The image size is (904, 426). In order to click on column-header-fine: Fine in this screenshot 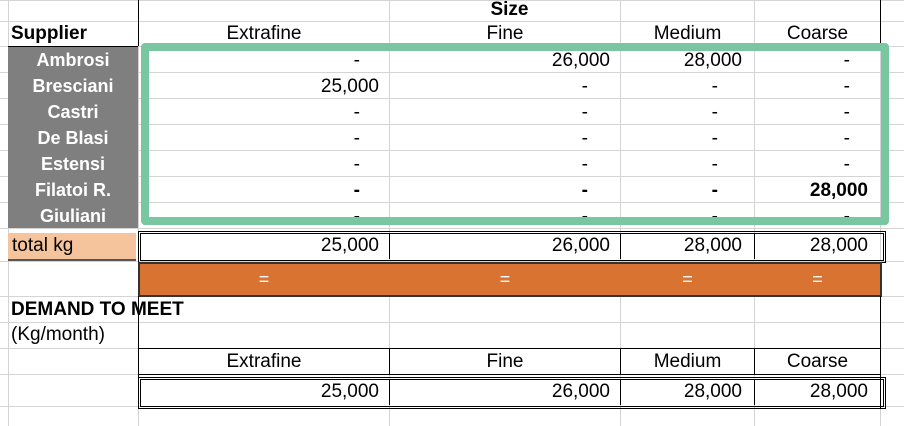, I will do `click(505, 33)`.